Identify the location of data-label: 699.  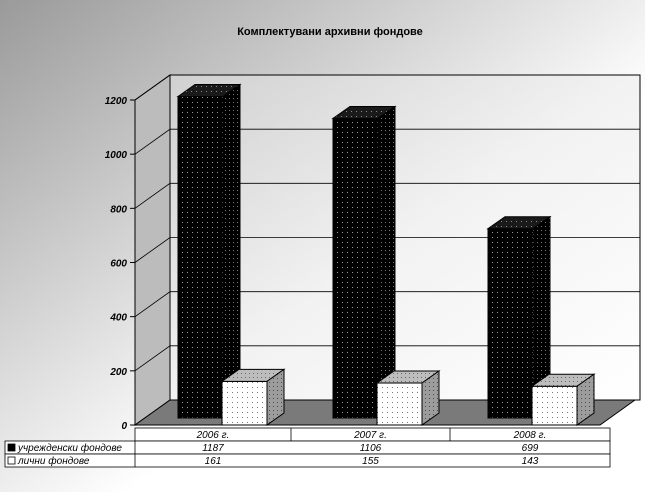
(530, 448).